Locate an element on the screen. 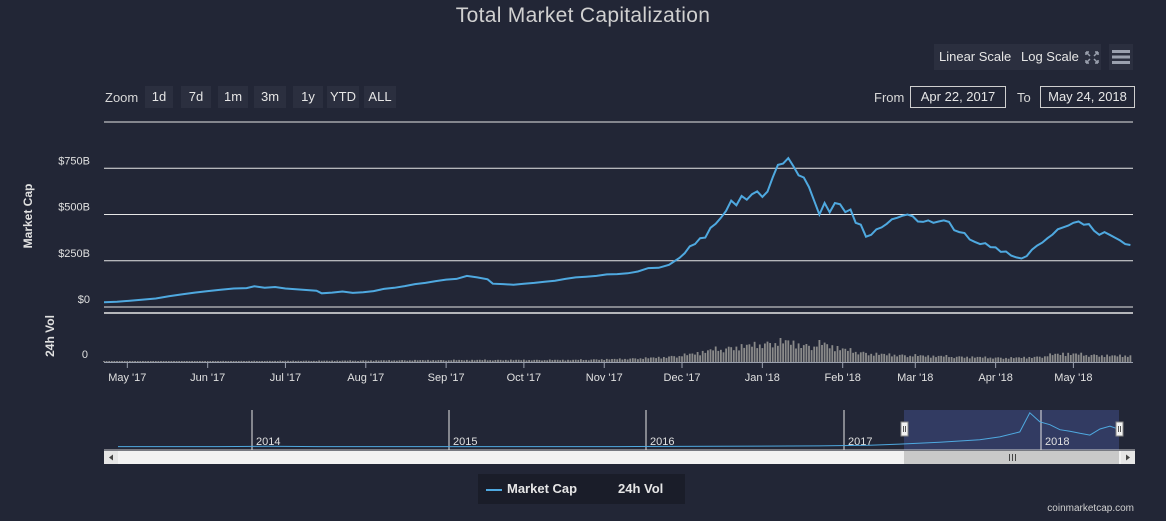 The width and height of the screenshot is (1166, 521). scrollbar-thumb is located at coordinates (1011, 457).